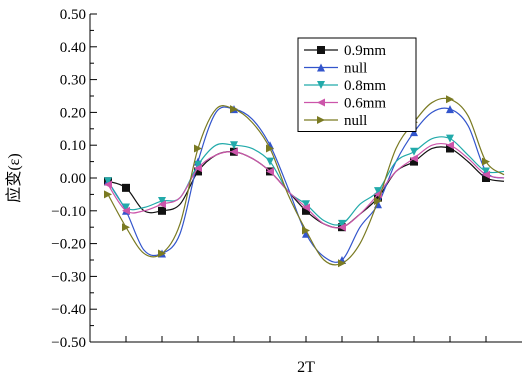  I want to click on x-axis-title: 2T, so click(306, 367).